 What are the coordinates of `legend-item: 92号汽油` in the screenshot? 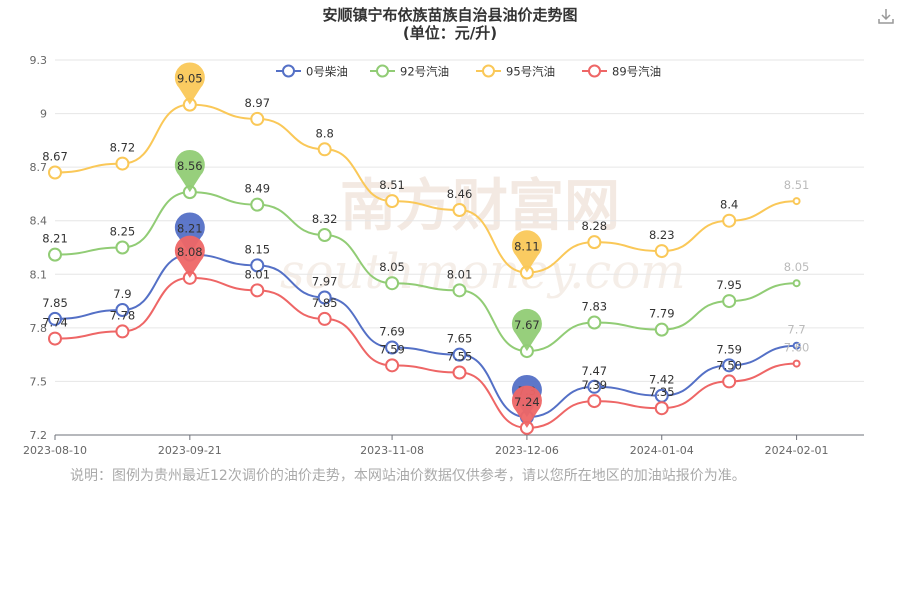 It's located at (409, 71).